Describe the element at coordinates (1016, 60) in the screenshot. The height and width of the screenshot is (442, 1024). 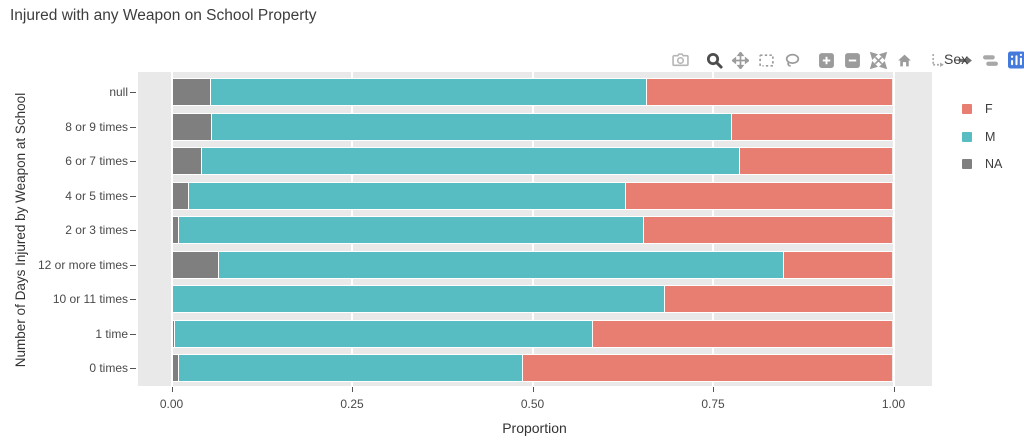
I see `plotly-logo-icon` at that location.